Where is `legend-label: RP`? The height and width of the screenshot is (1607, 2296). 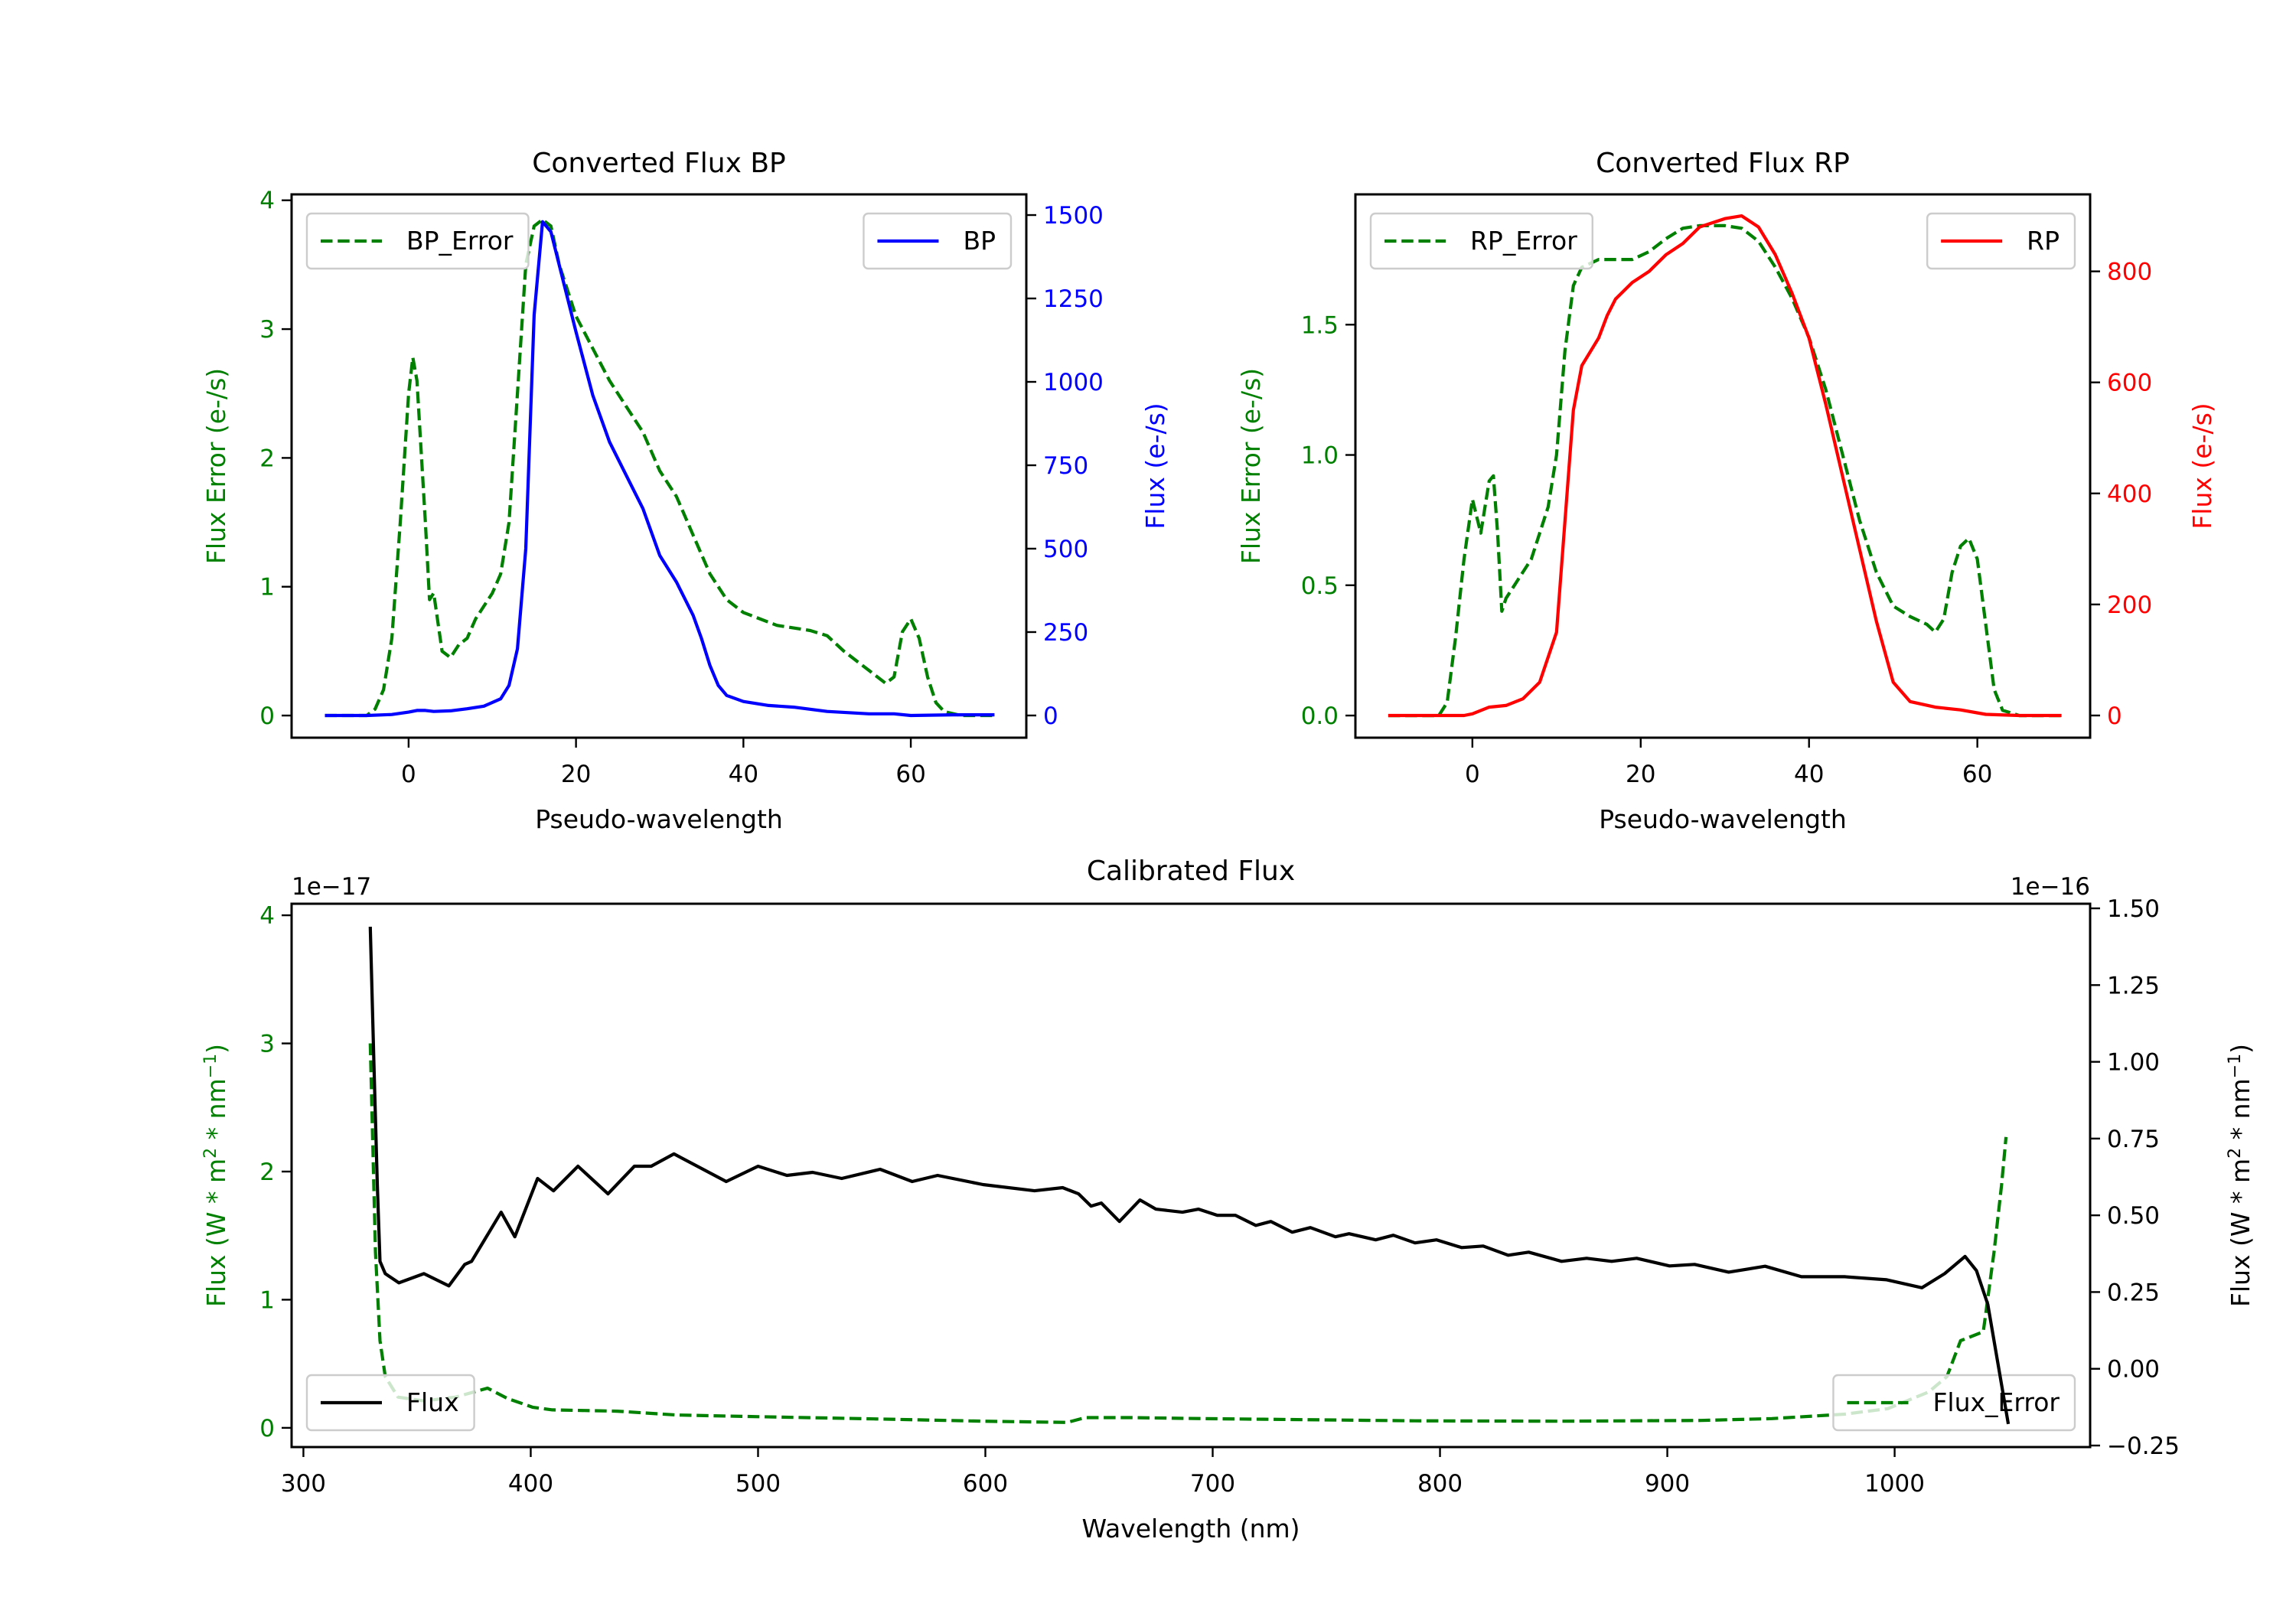 legend-label: RP is located at coordinates (2043, 241).